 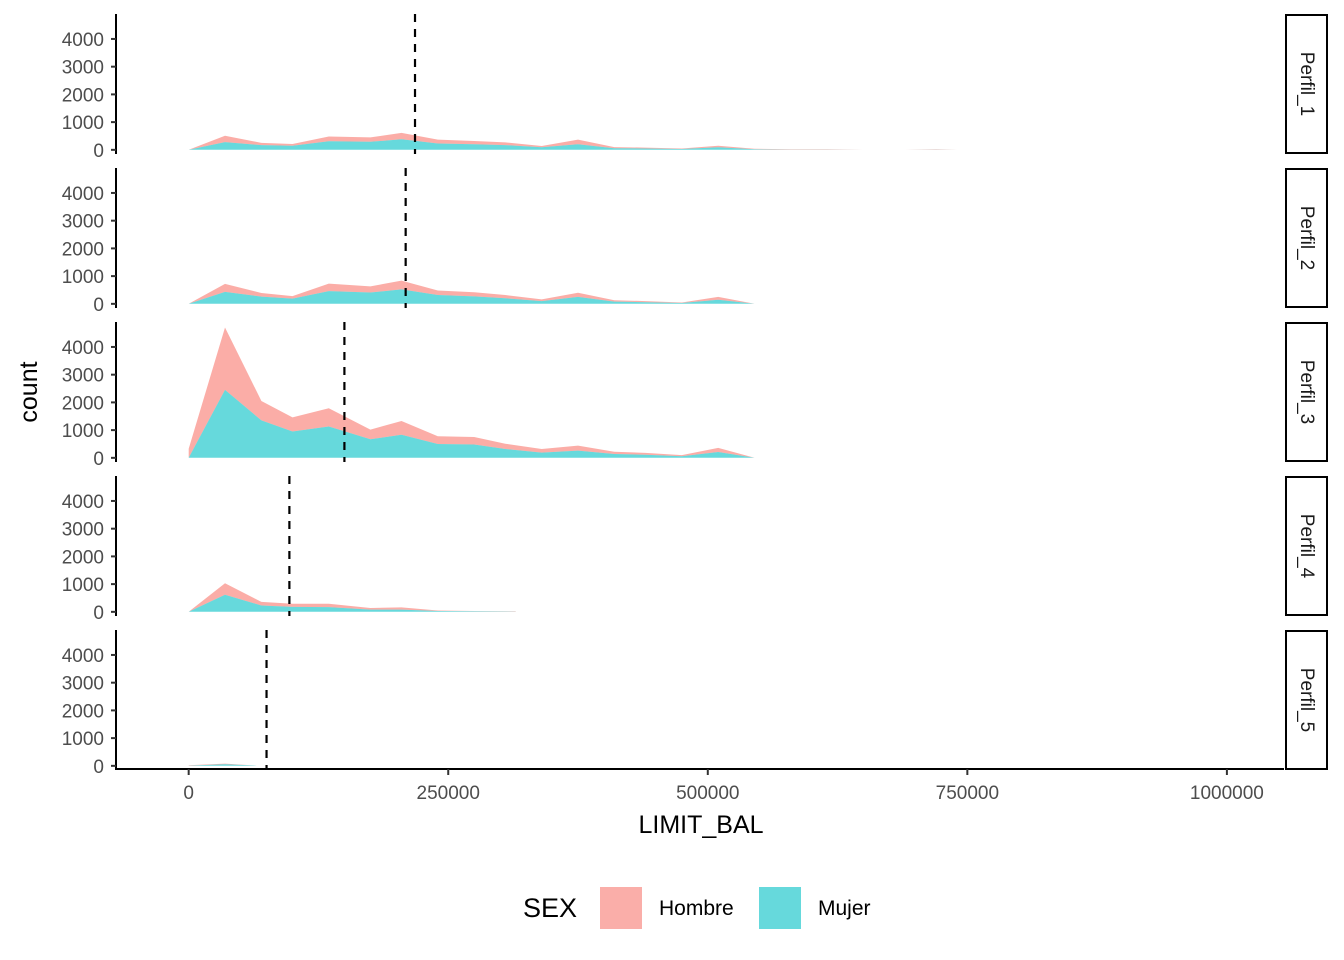 I want to click on facet-perfil-3: 0 1000 2000 3000 4000 Perfil_3, so click(x=695, y=396).